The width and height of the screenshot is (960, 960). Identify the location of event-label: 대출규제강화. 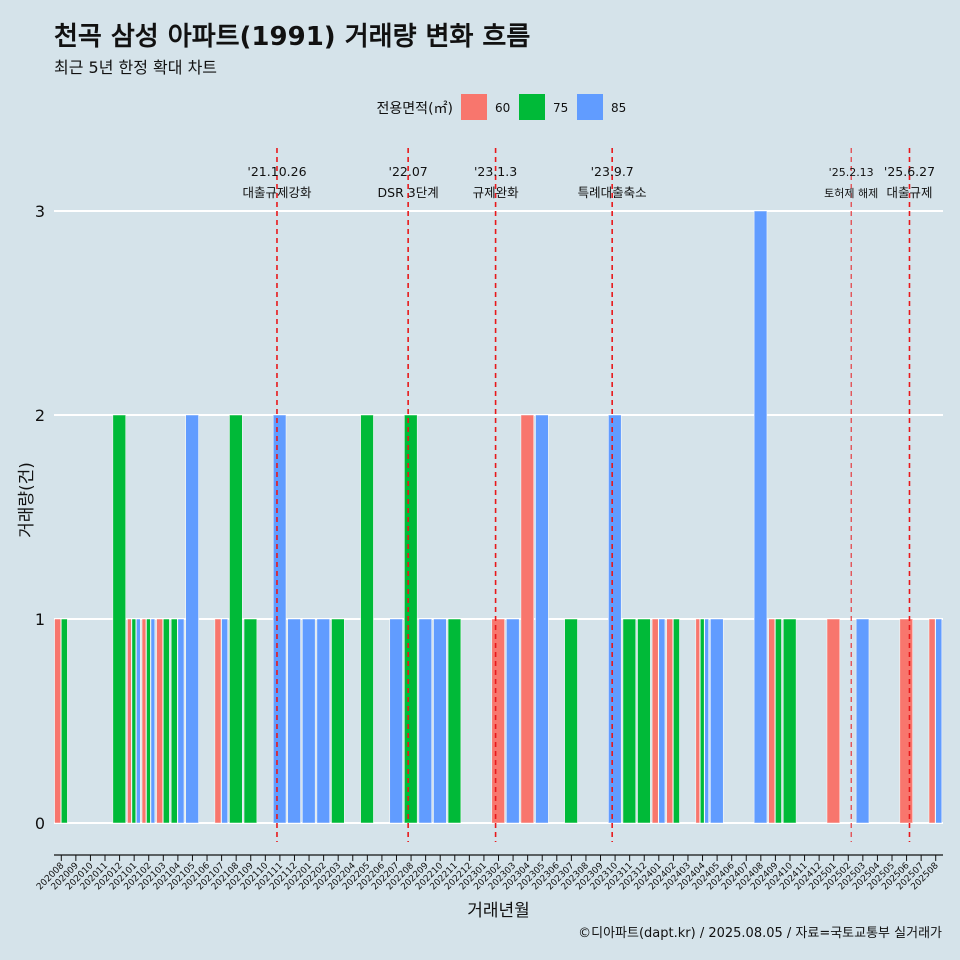
(277, 192).